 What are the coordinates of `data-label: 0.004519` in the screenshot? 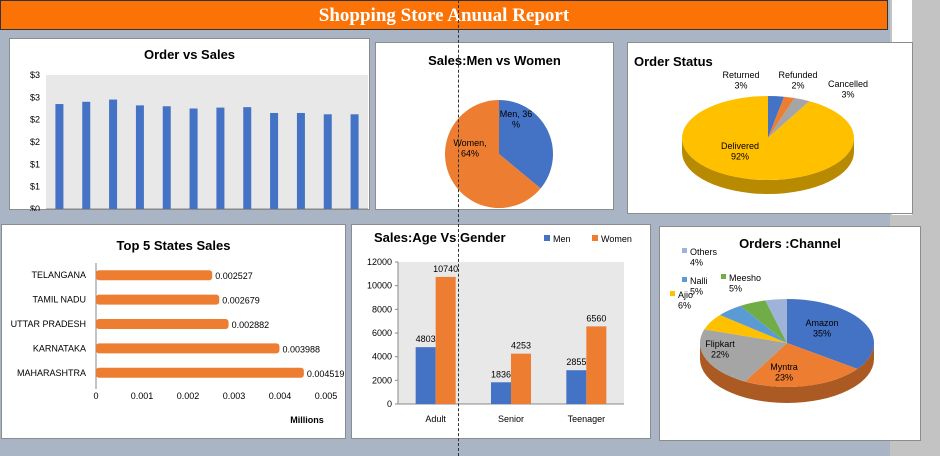 It's located at (326, 374).